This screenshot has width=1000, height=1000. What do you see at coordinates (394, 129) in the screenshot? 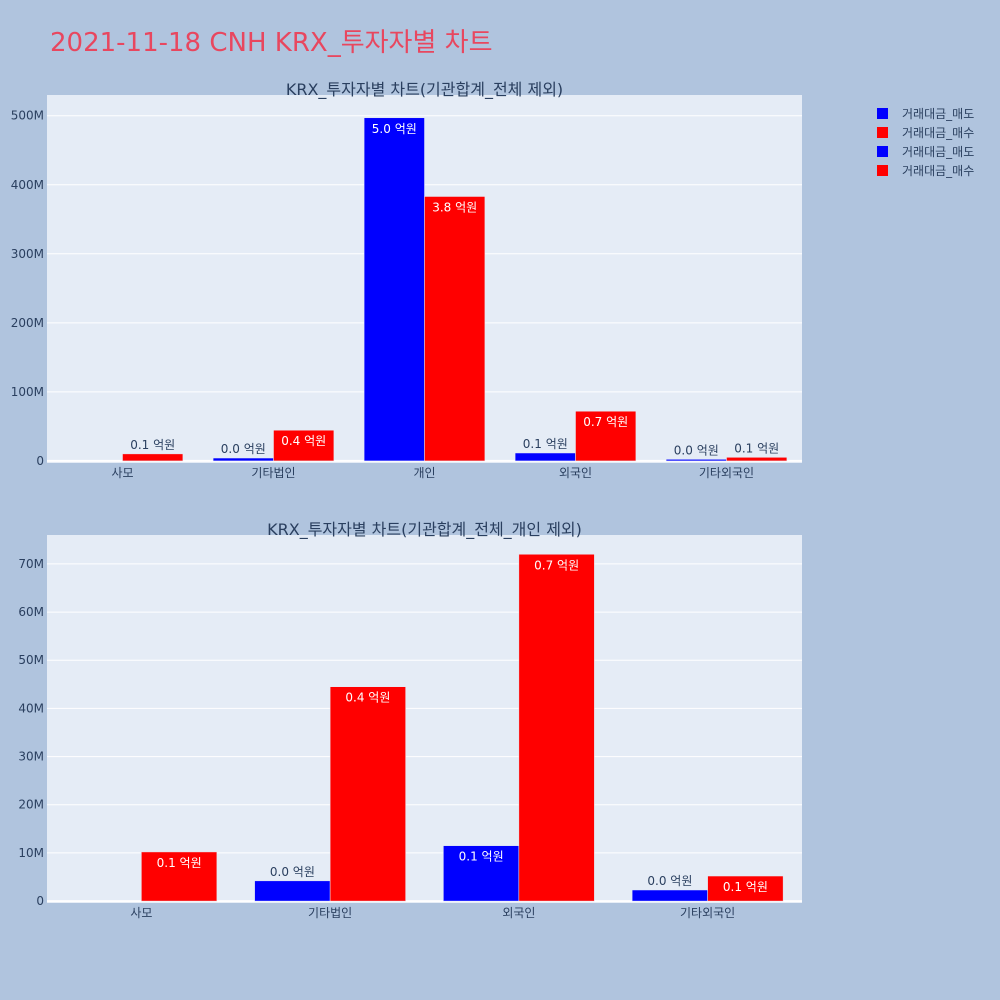
I see `data-label: 5.0 억원` at bounding box center [394, 129].